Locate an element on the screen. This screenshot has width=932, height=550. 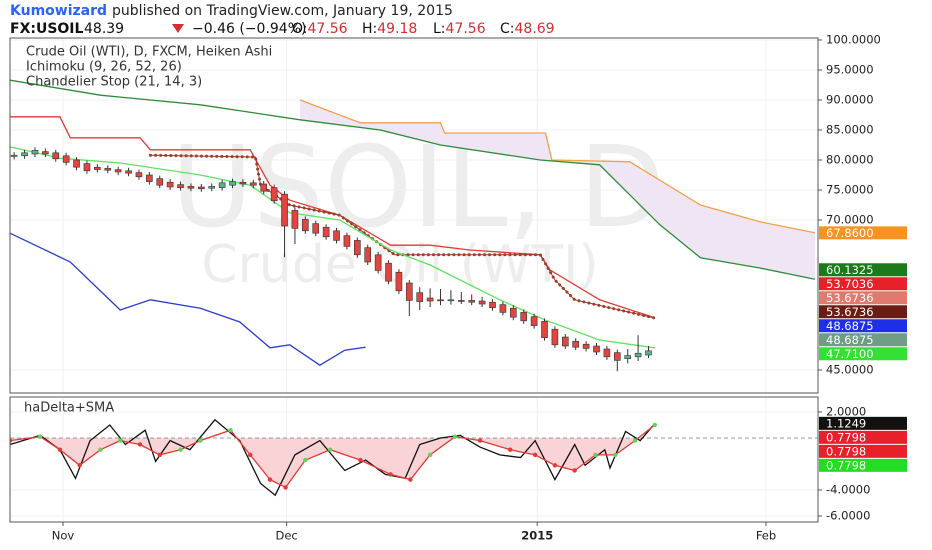
ohlc-key: C: is located at coordinates (507, 29).